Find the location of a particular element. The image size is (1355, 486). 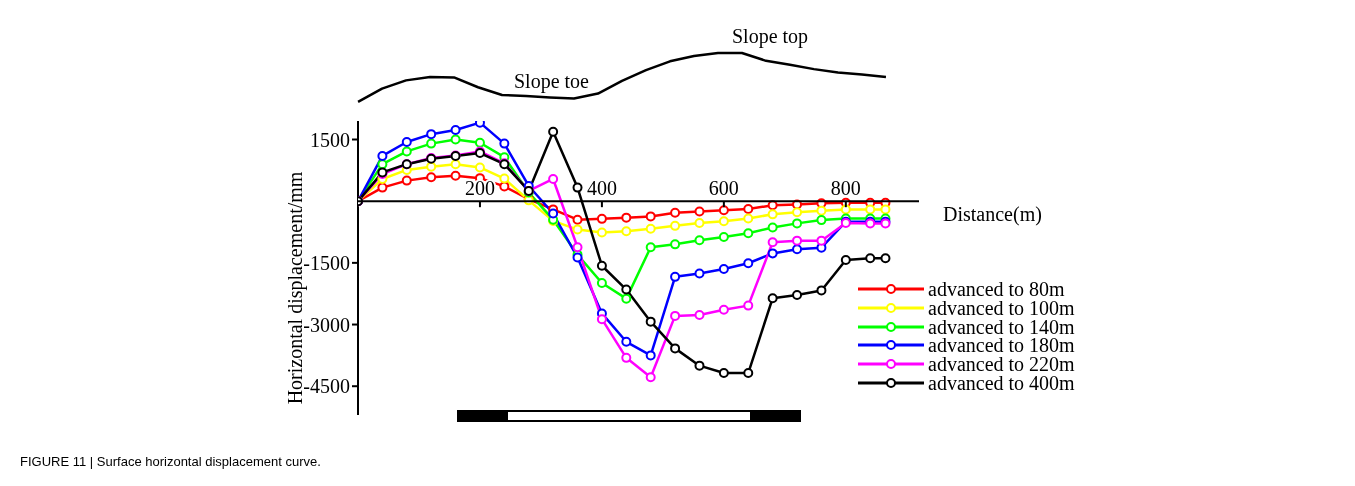

annotation: Slope toe is located at coordinates (551, 81).